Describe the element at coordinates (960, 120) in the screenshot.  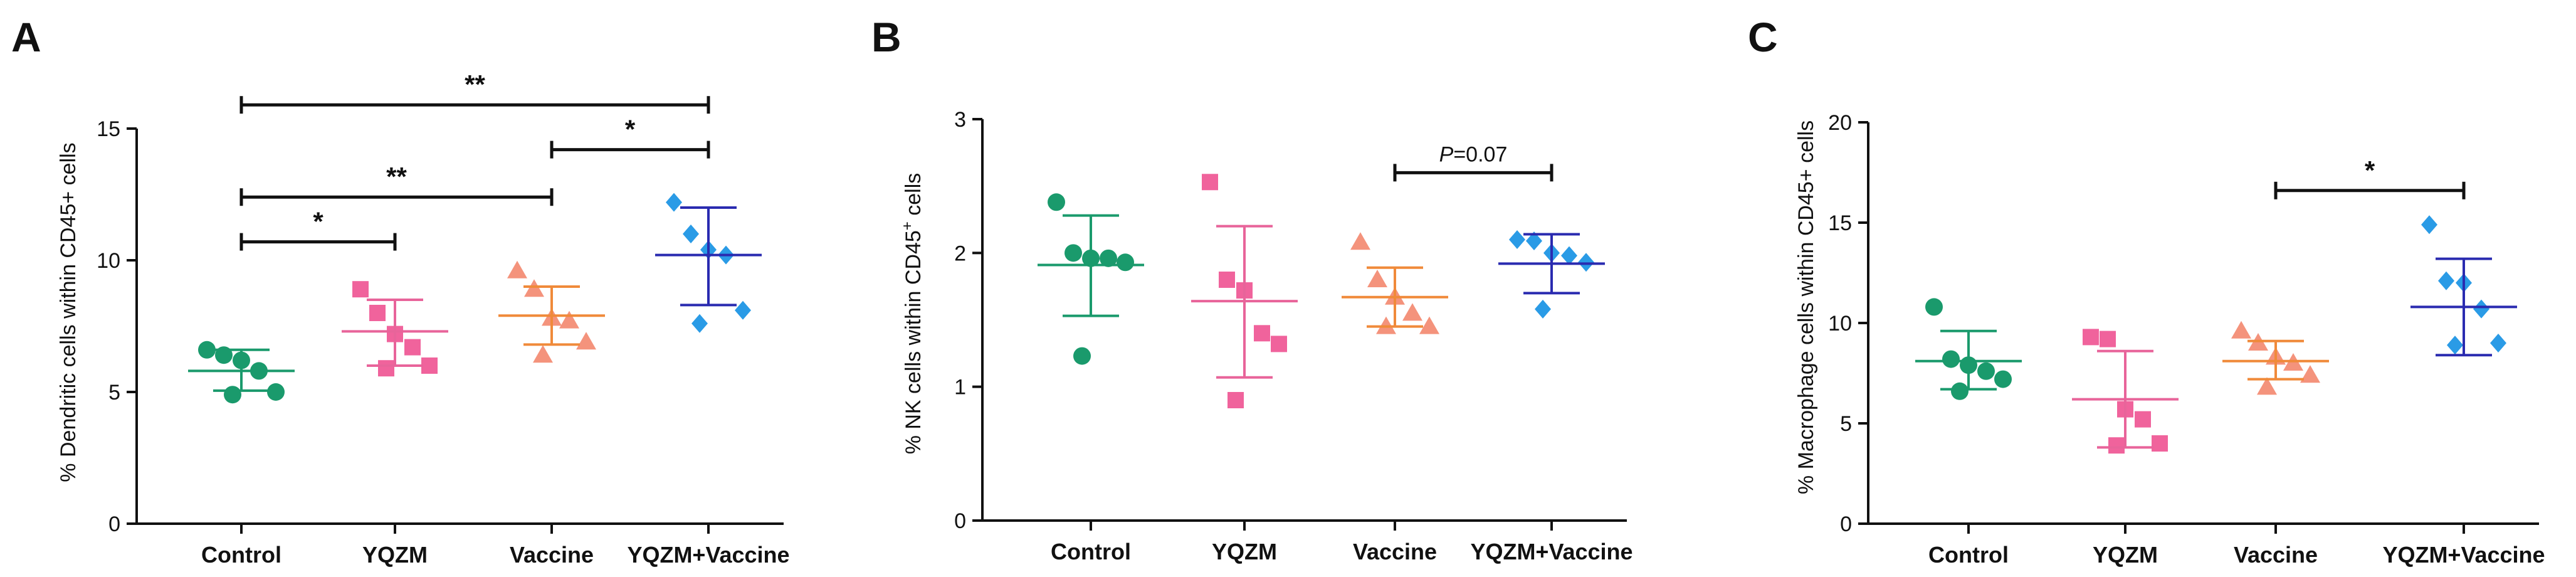
I see `y-tick-label: 3` at that location.